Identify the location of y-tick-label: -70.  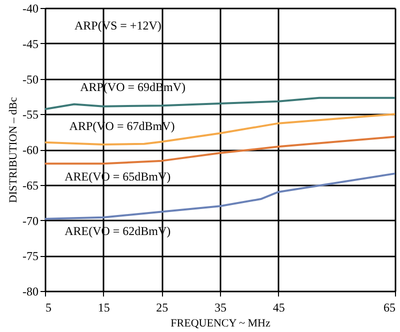
(30, 221).